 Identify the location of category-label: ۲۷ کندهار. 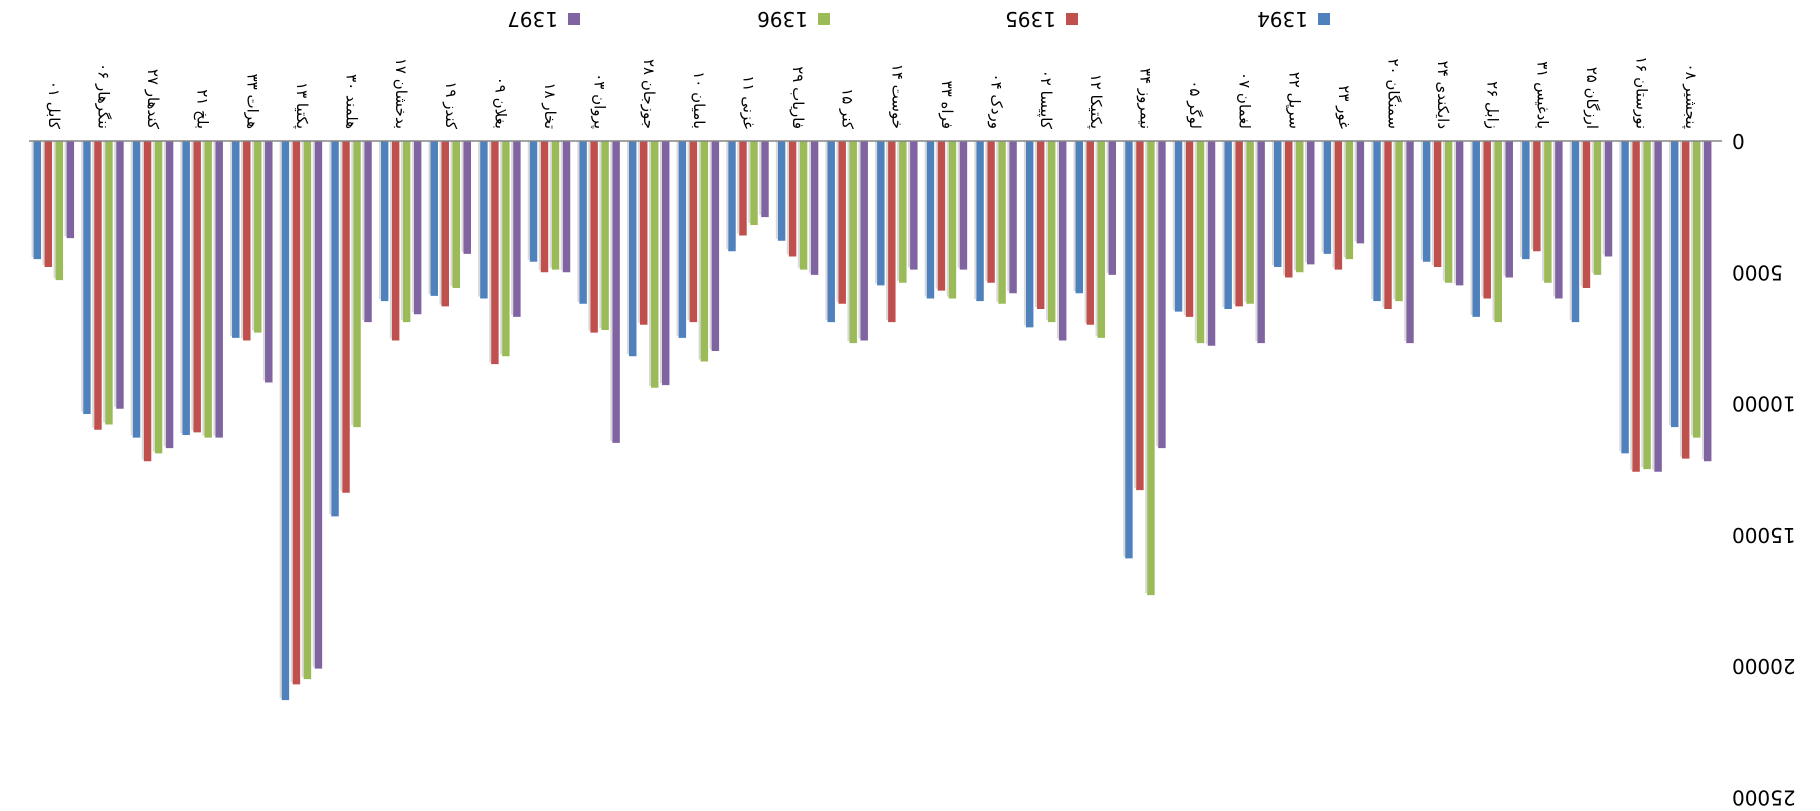
(153, 99).